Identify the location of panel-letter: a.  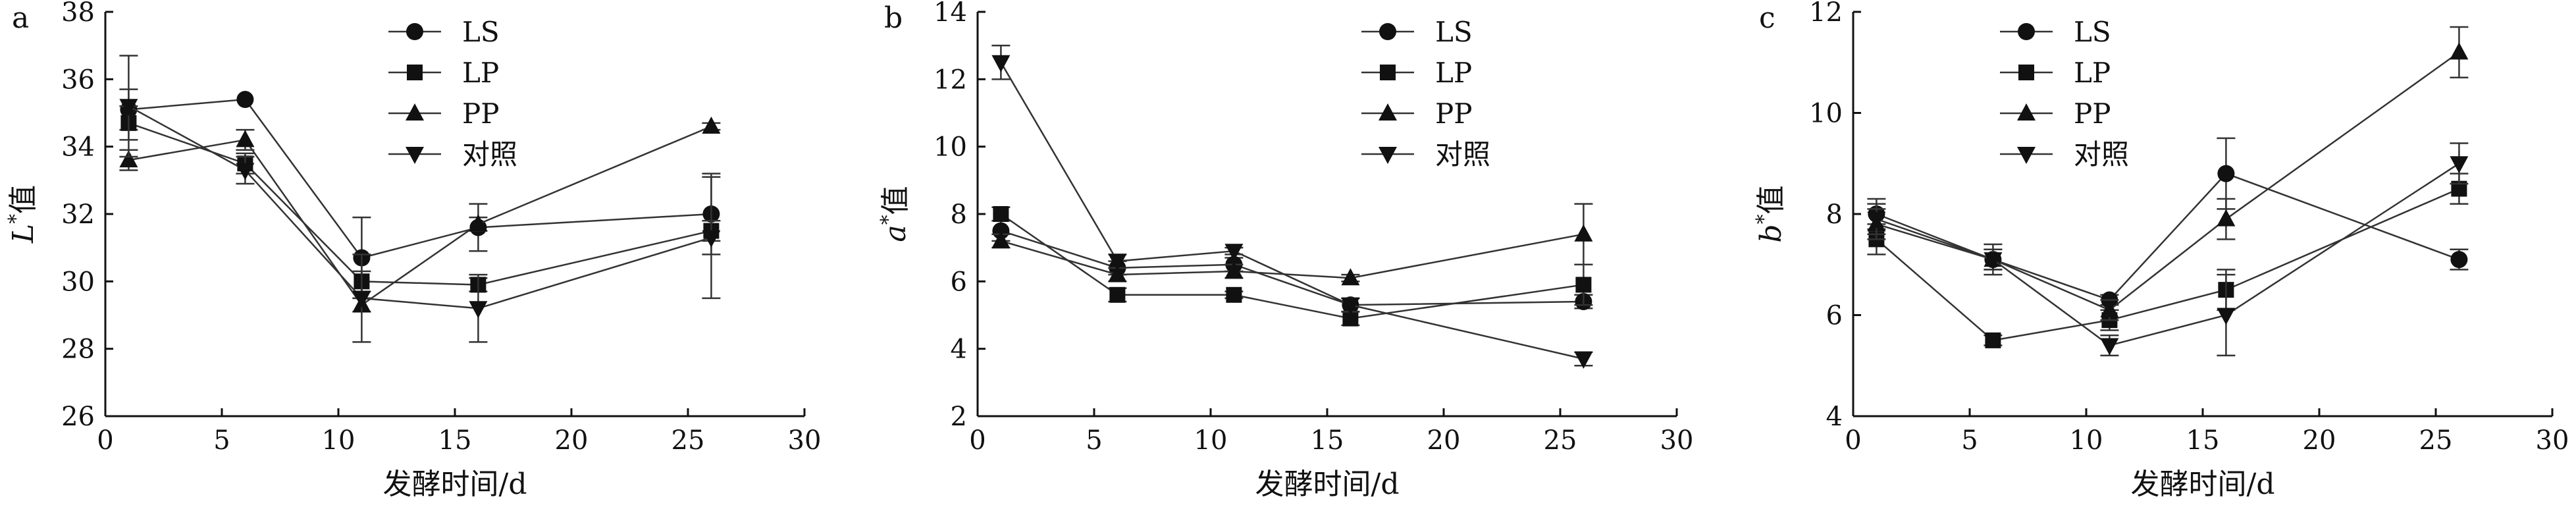
(20, 18).